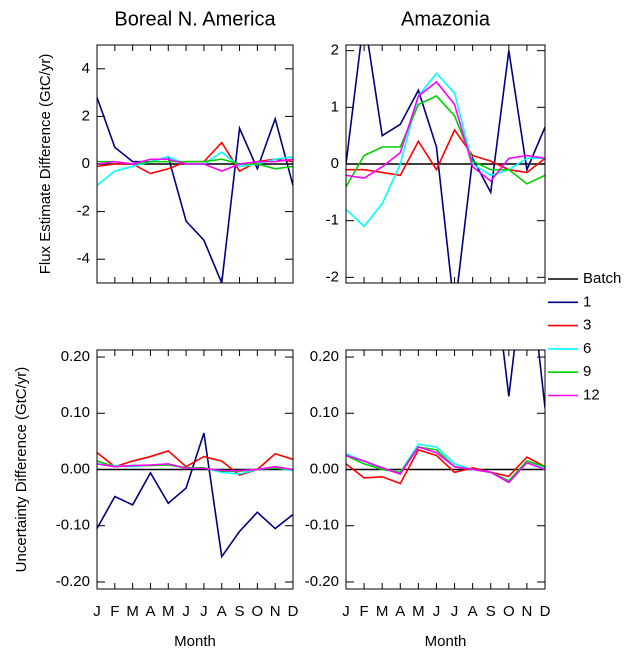 This screenshot has width=632, height=652. I want to click on y-tick-label: 4, so click(86, 68).